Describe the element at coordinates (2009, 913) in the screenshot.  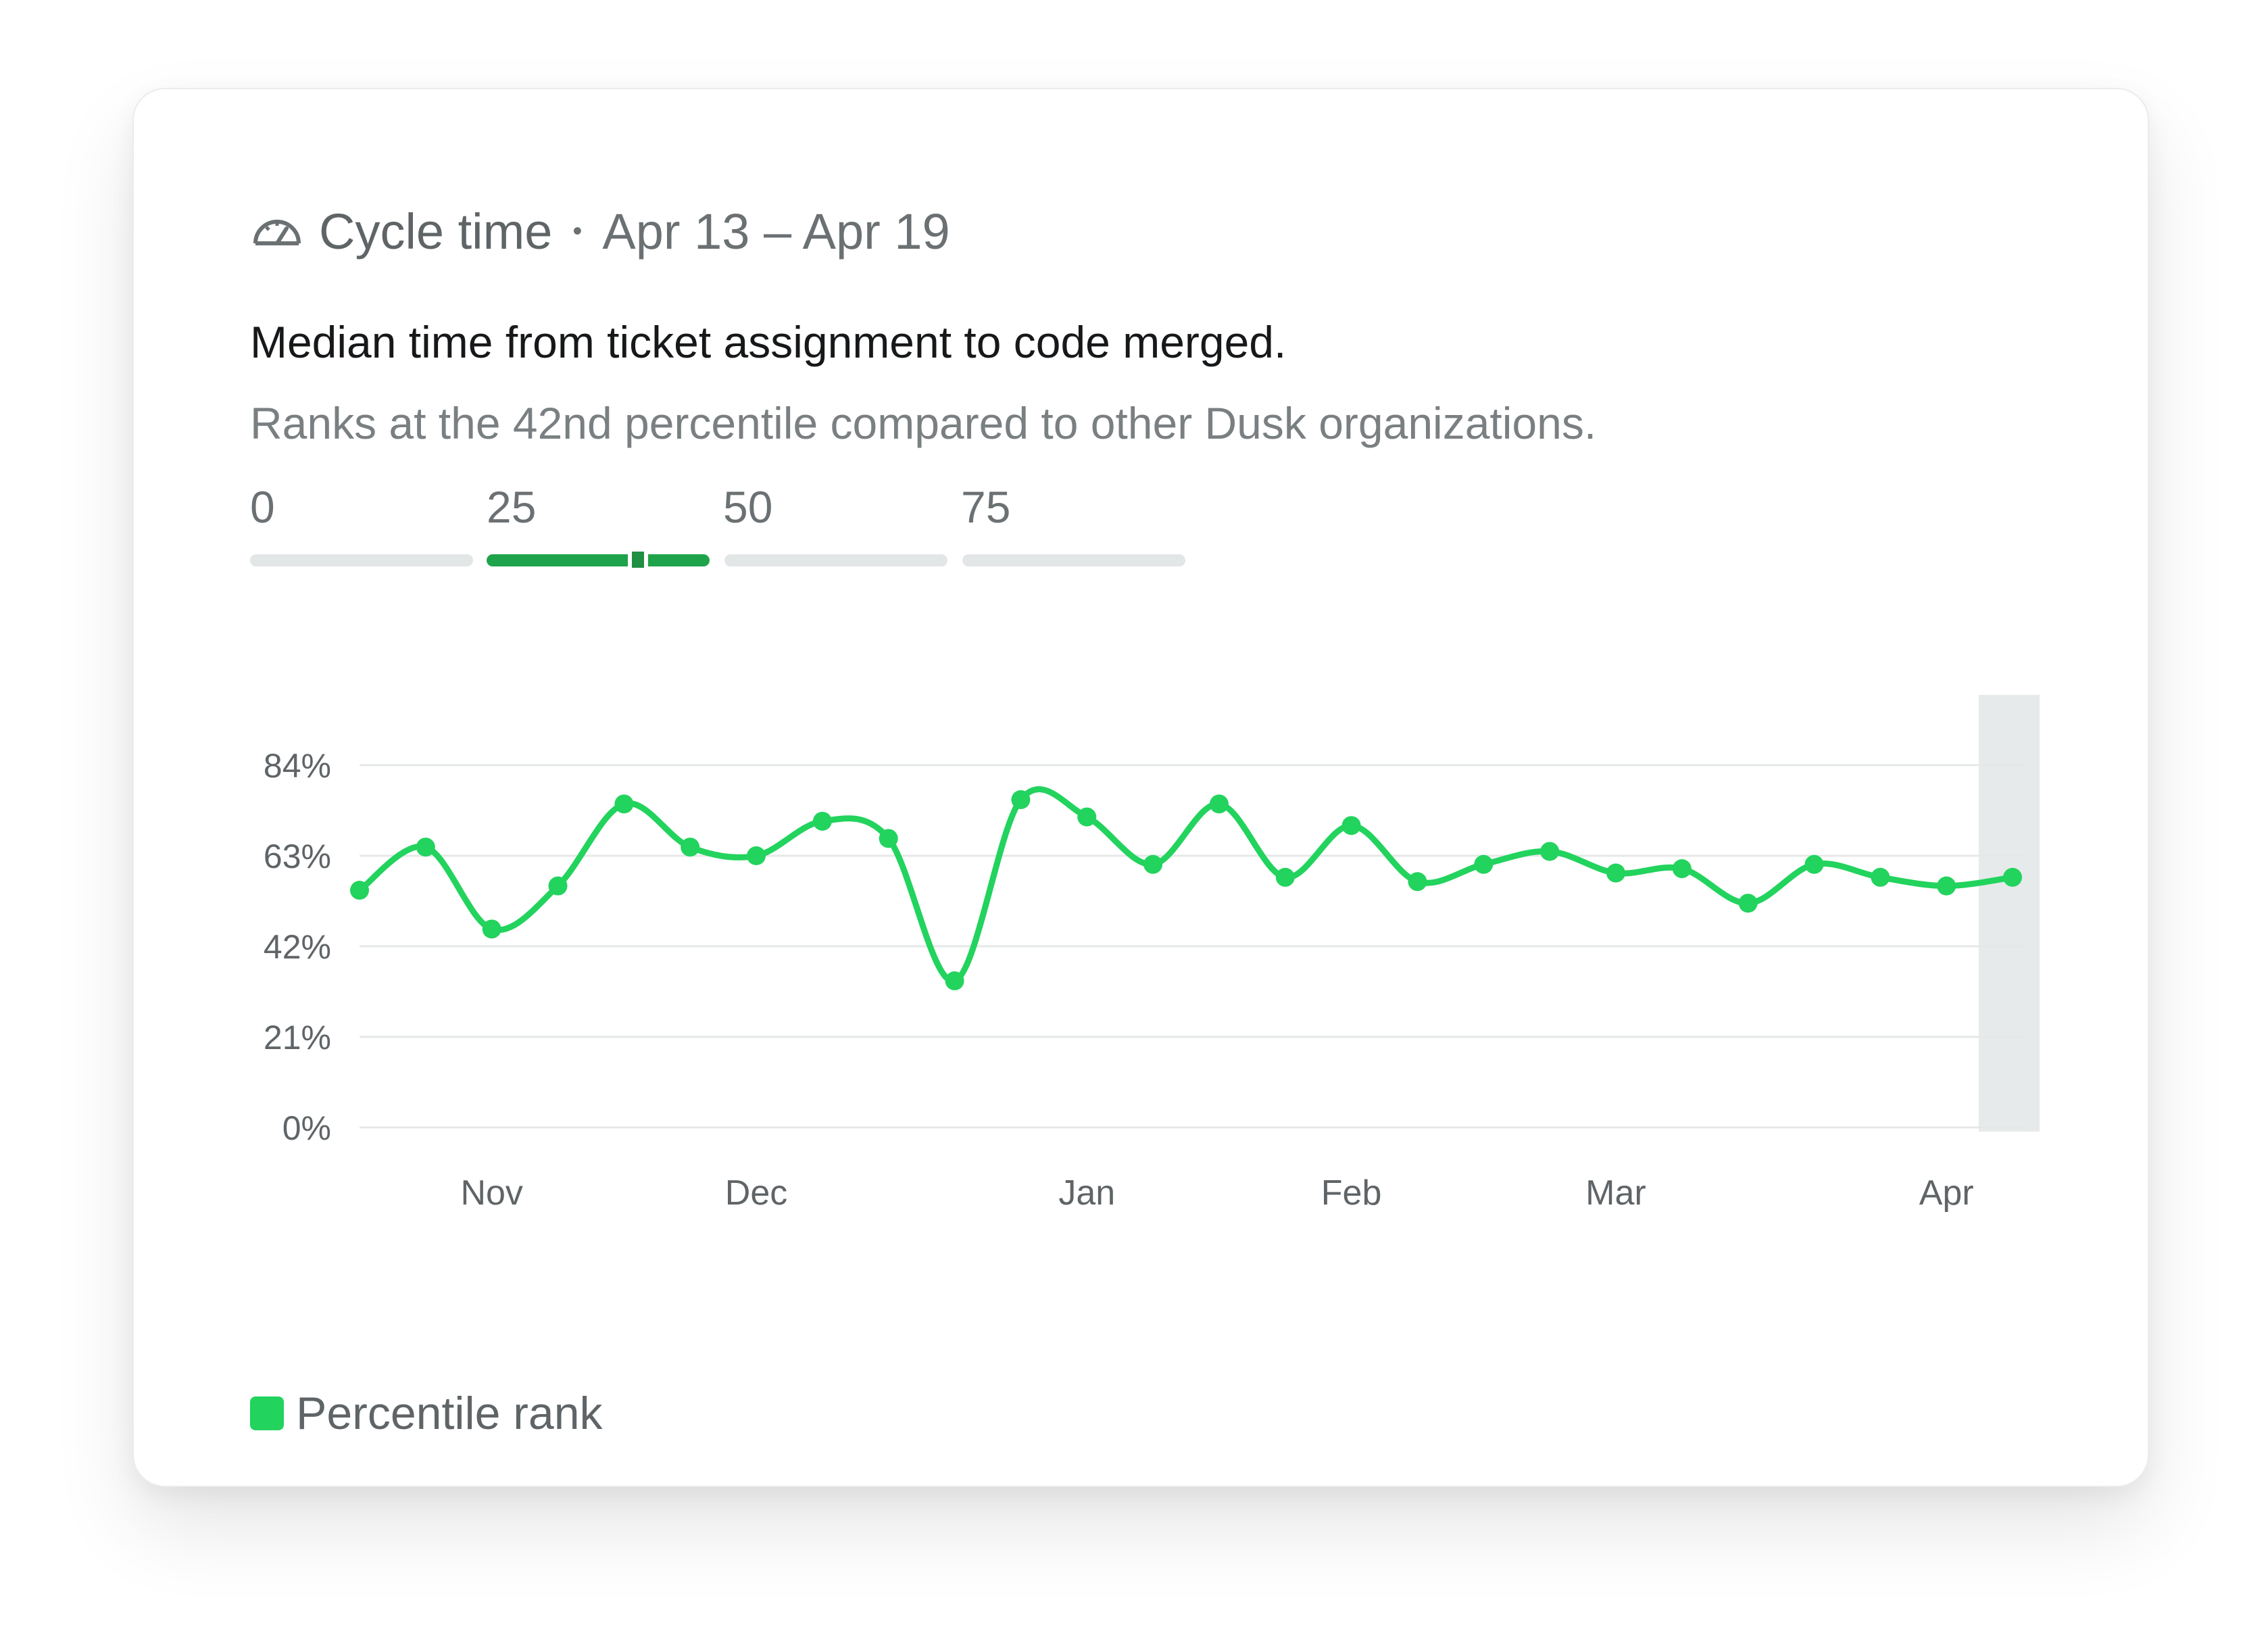
I see `current-week-highlight` at that location.